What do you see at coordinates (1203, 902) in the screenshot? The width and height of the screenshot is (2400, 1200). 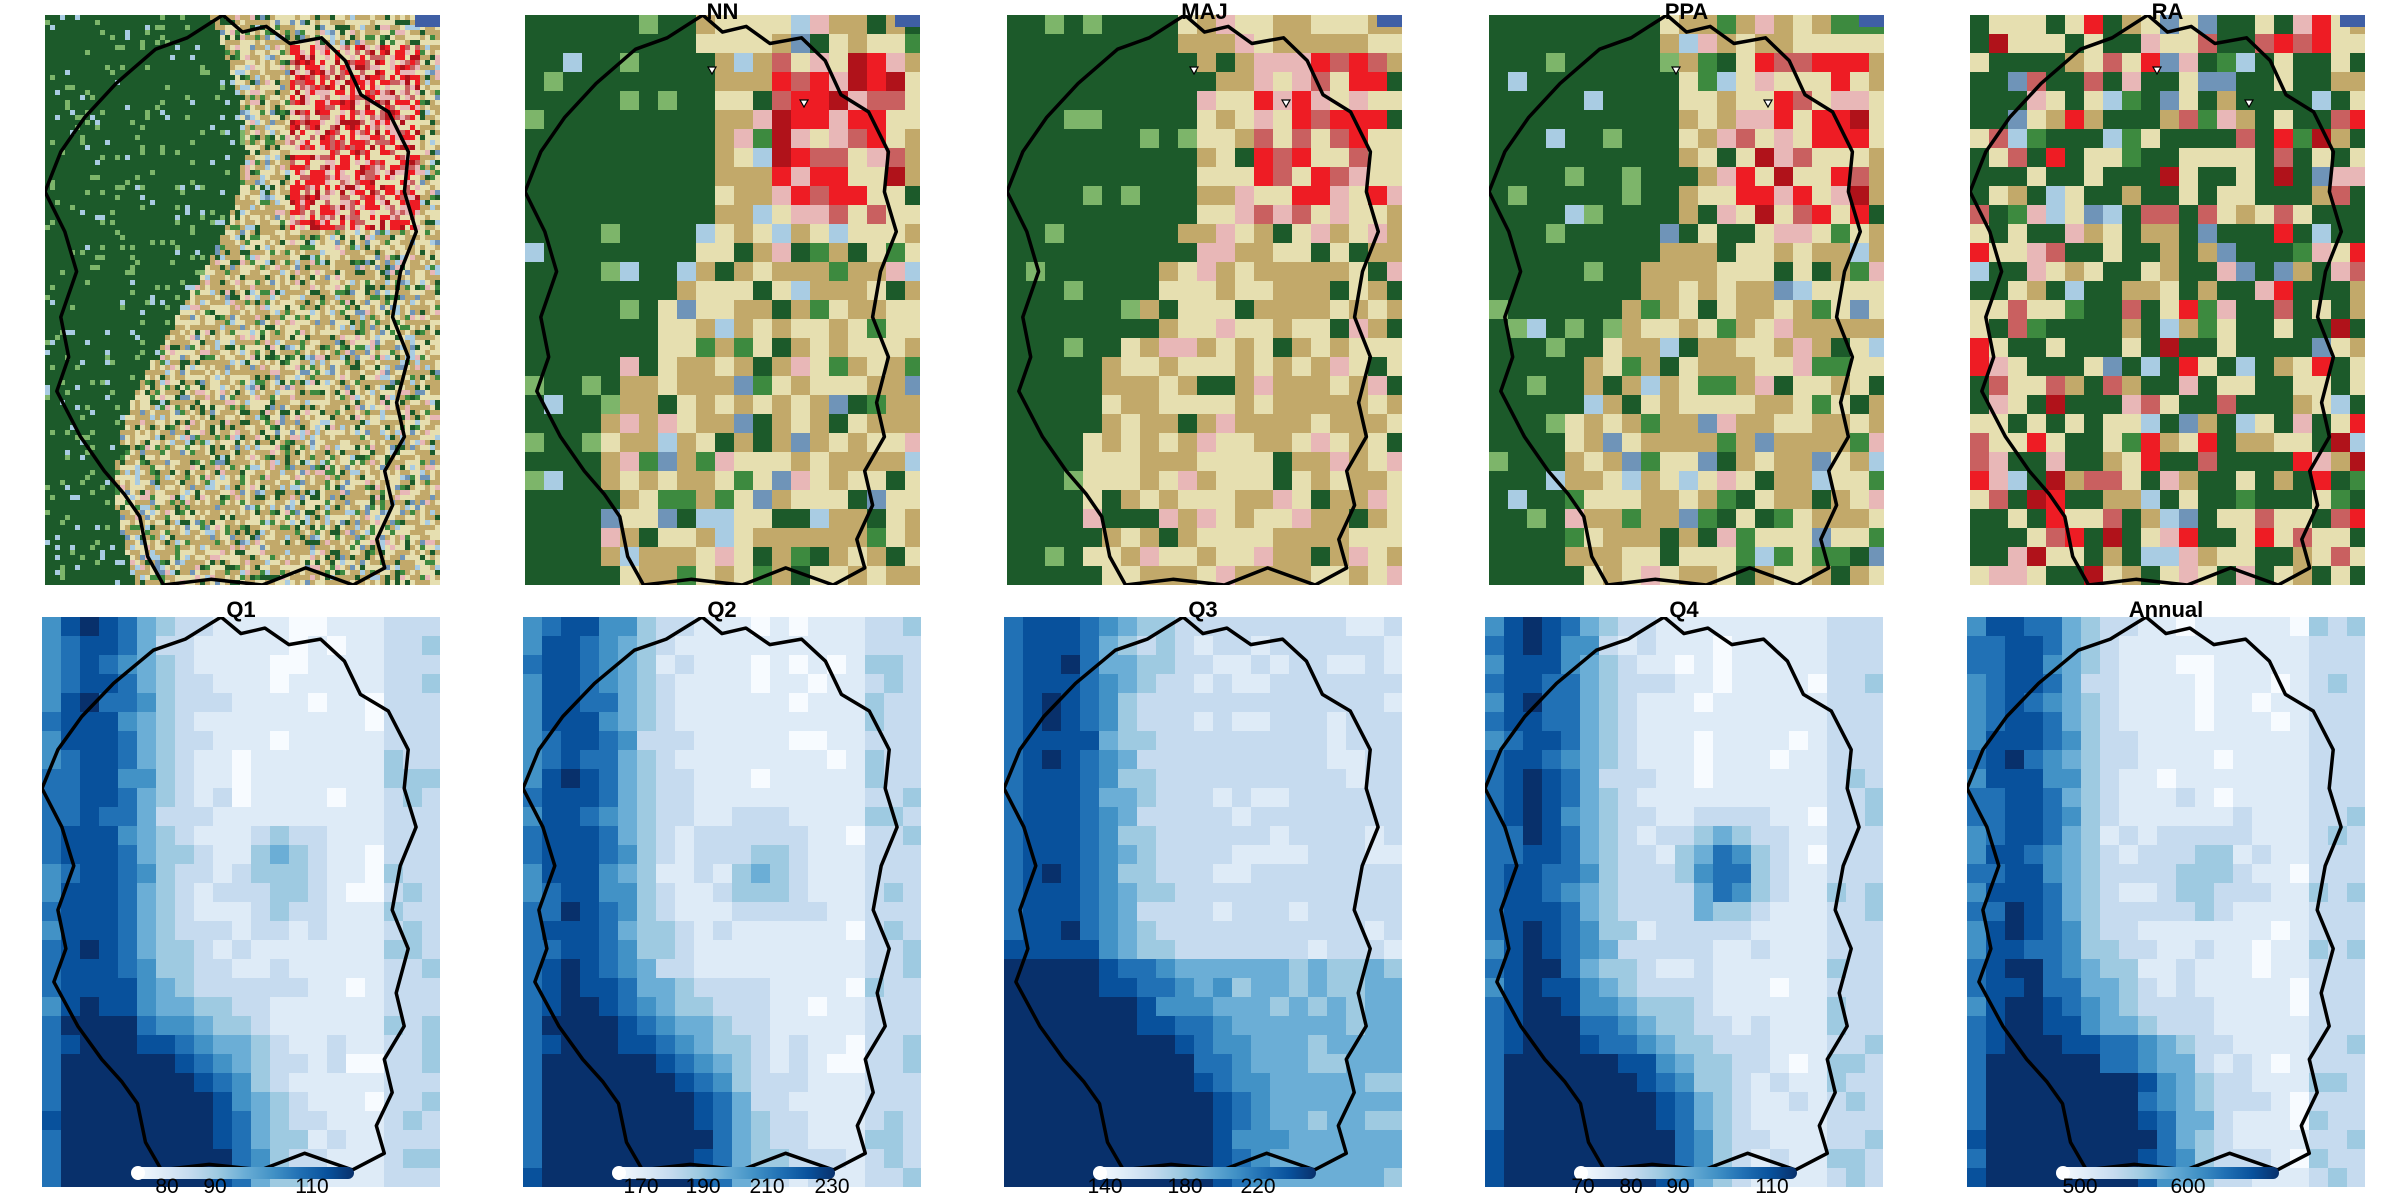 I see `rainfall-map-q3` at bounding box center [1203, 902].